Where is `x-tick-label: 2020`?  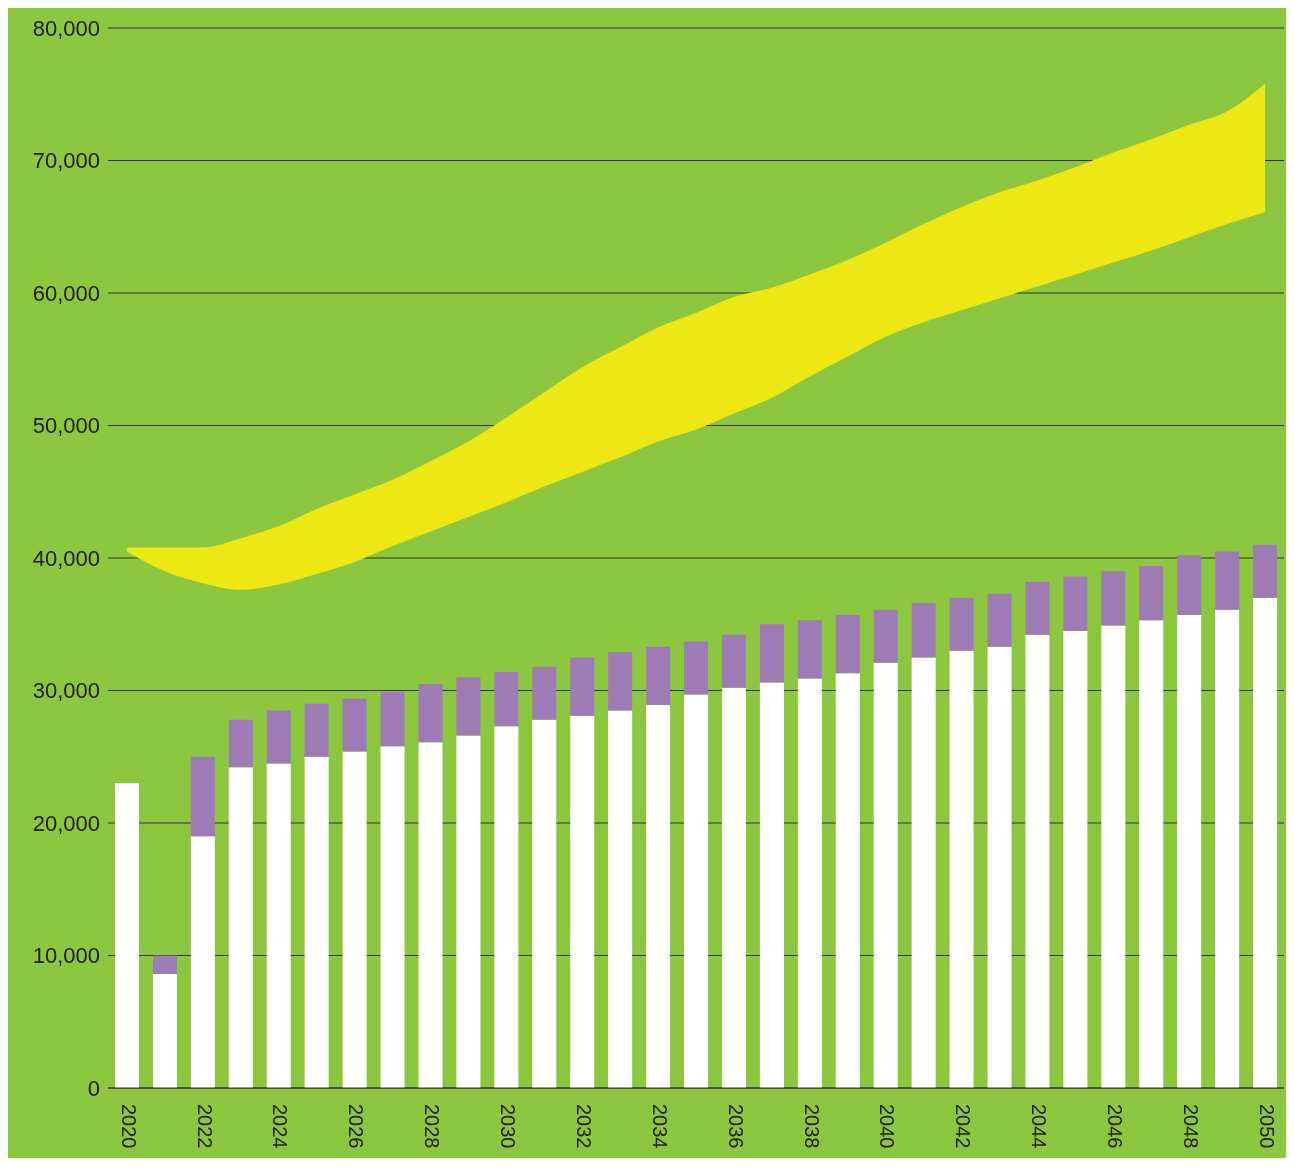
x-tick-label: 2020 is located at coordinates (128, 1126).